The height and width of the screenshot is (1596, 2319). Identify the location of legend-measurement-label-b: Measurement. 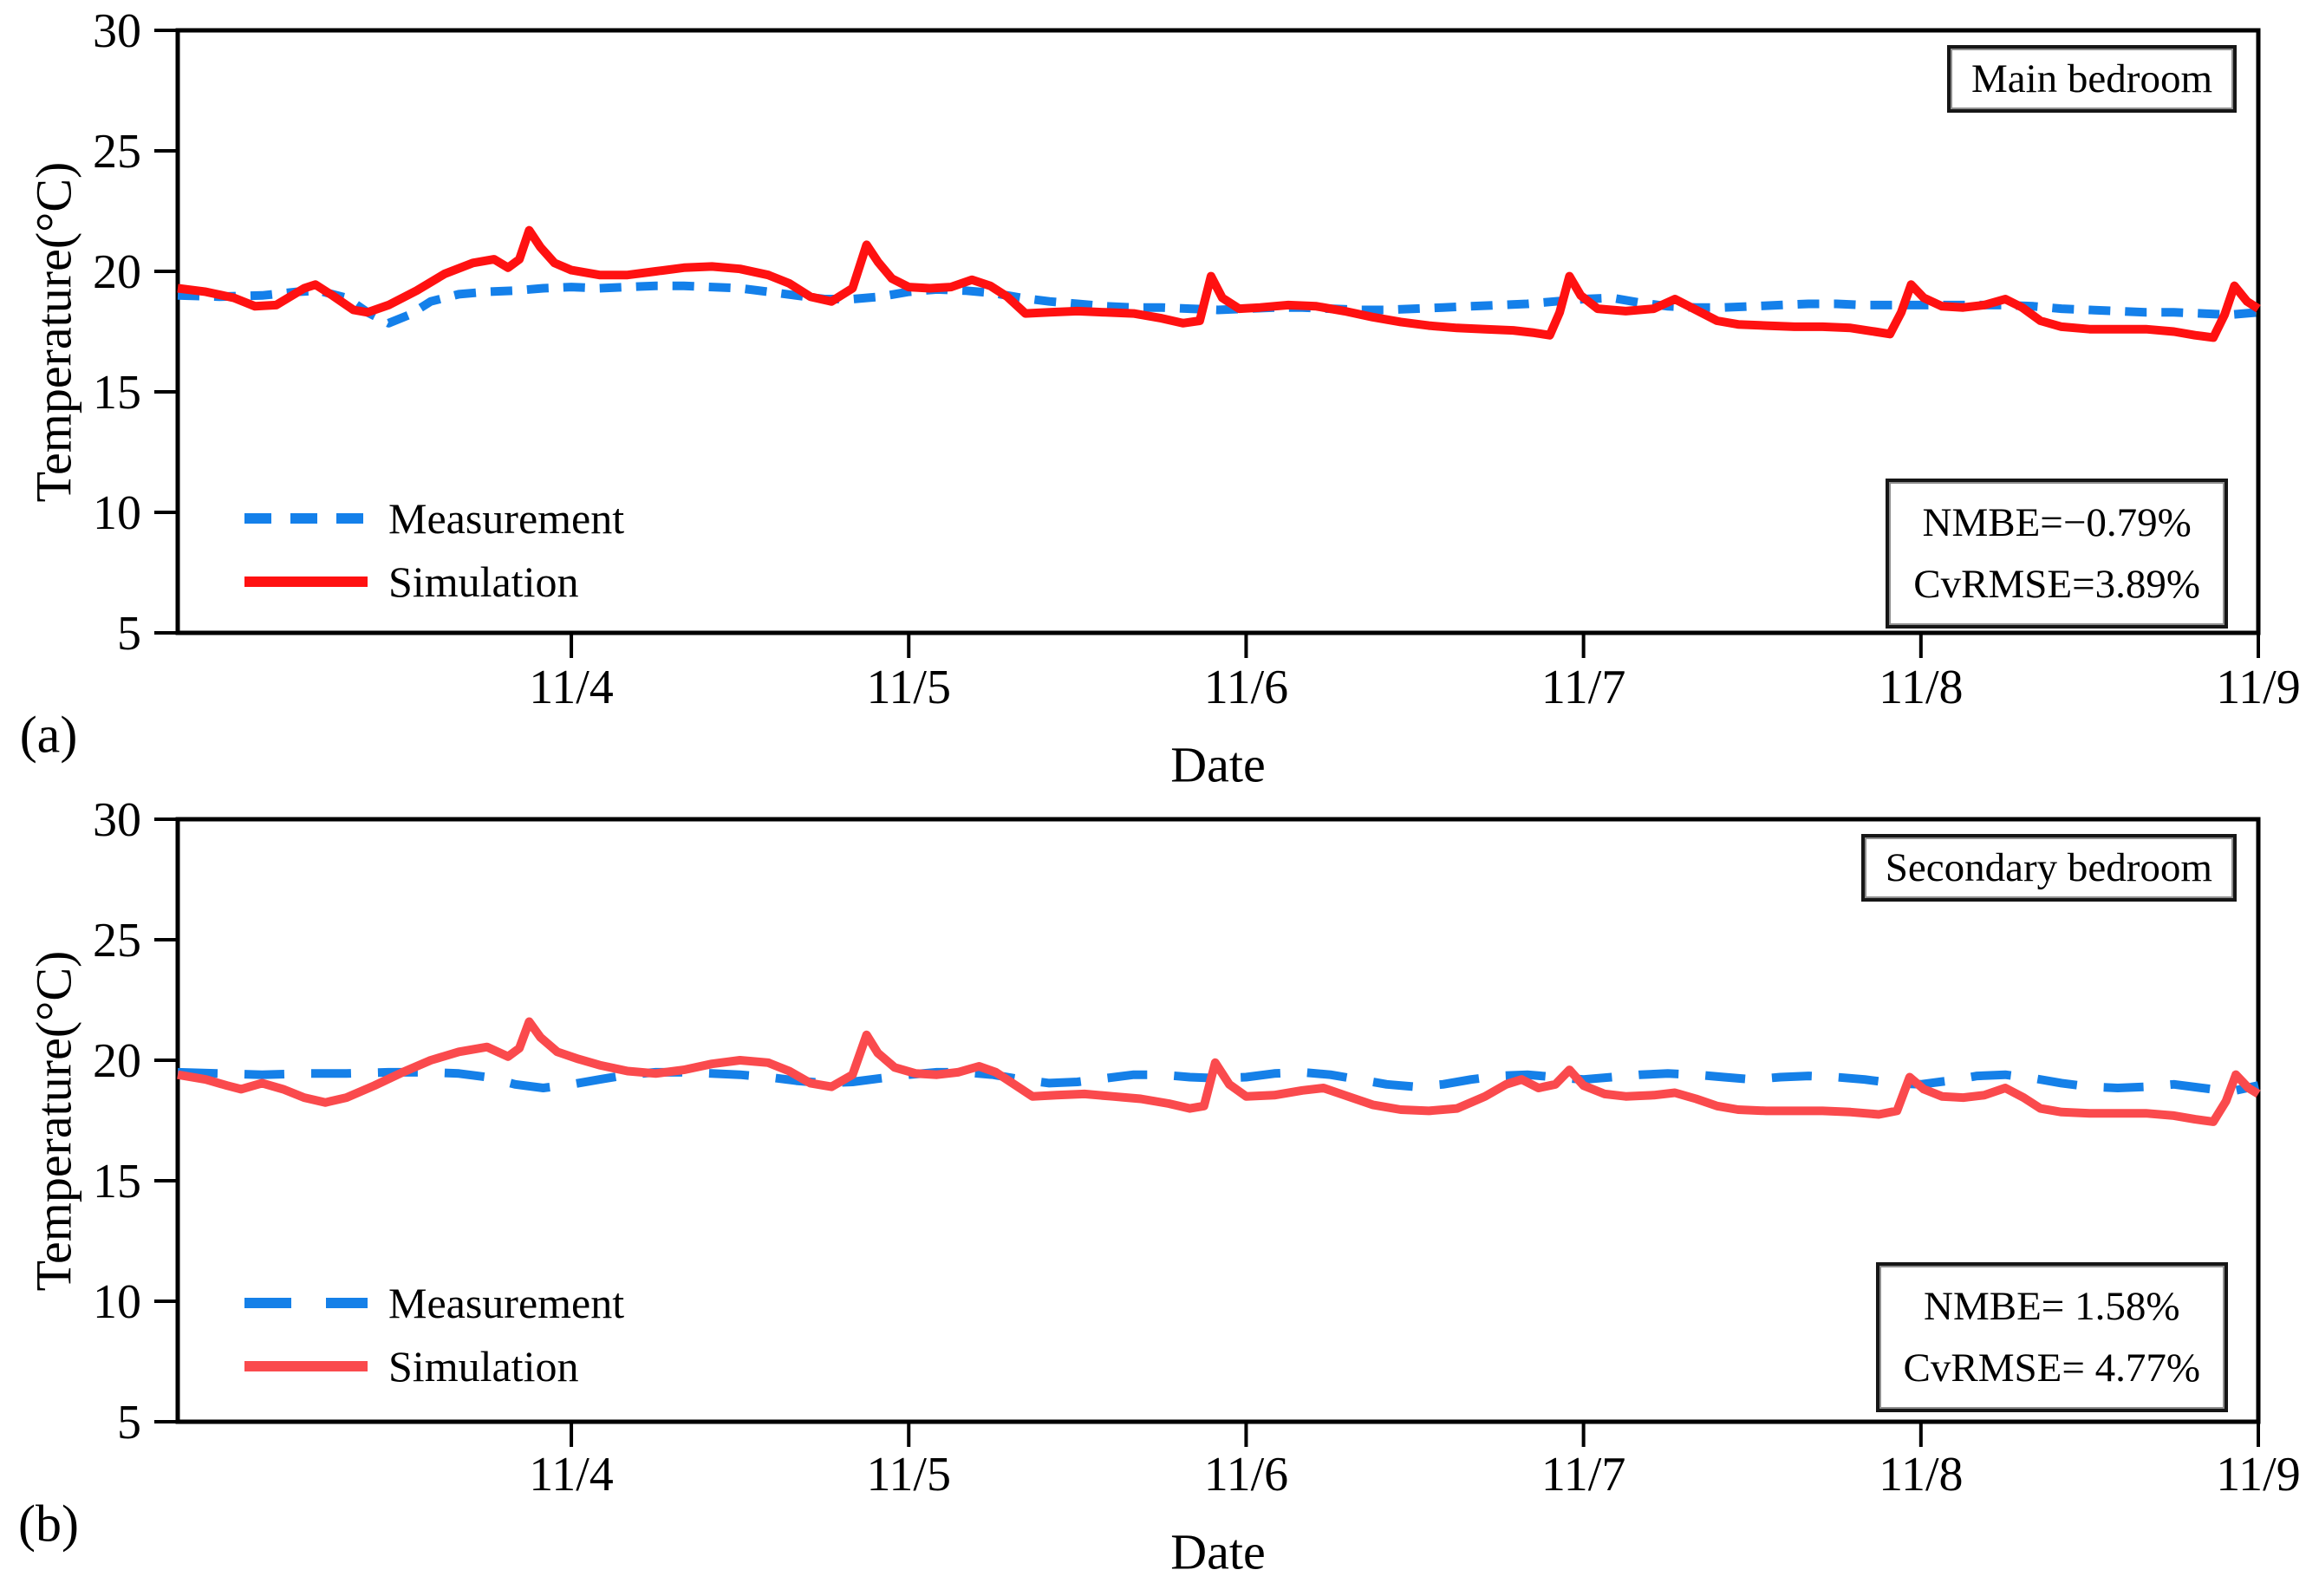
(506, 1303).